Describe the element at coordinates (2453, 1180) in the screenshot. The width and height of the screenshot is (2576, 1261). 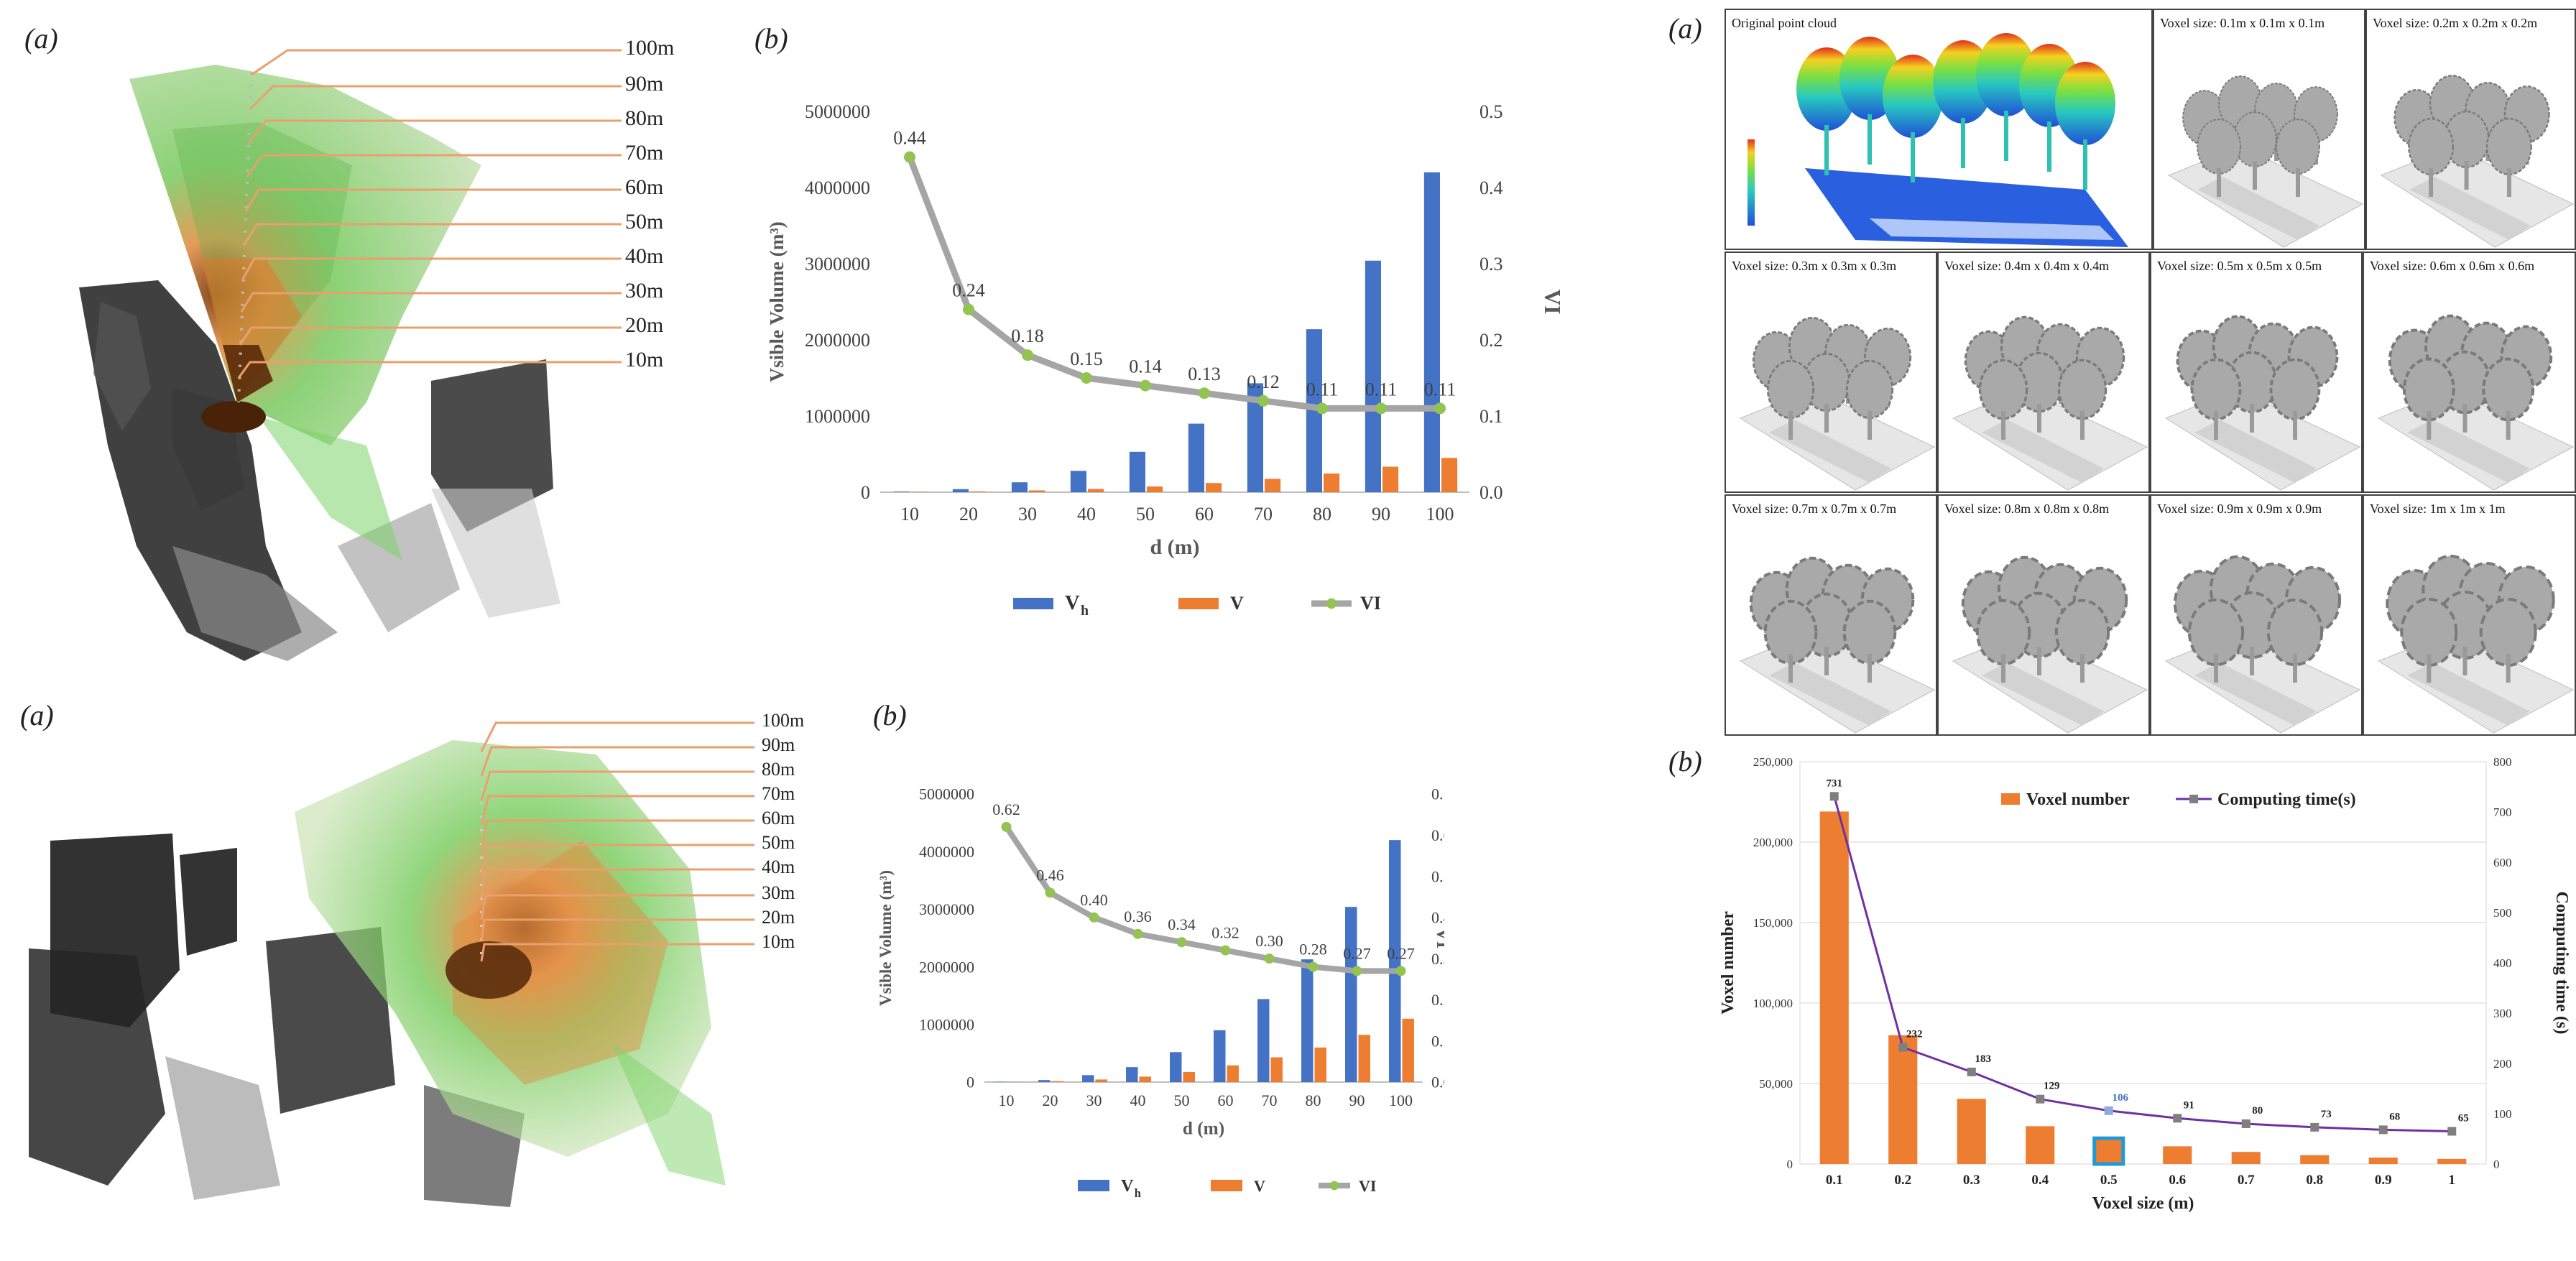
I see `x-tick-label: 1` at that location.